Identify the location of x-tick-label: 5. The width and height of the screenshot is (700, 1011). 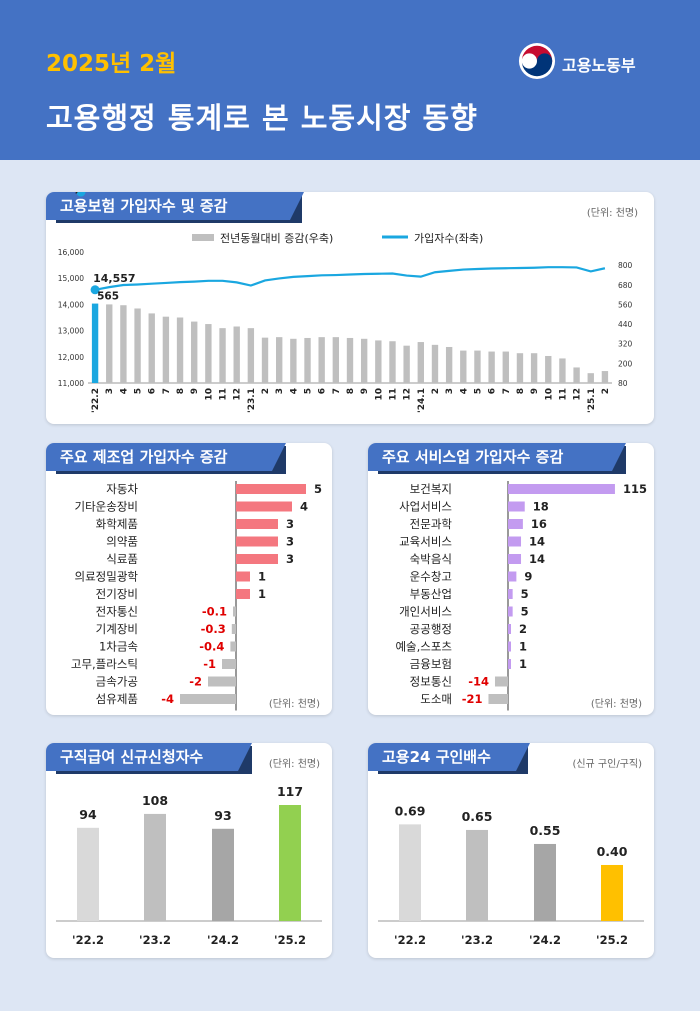
(309, 391).